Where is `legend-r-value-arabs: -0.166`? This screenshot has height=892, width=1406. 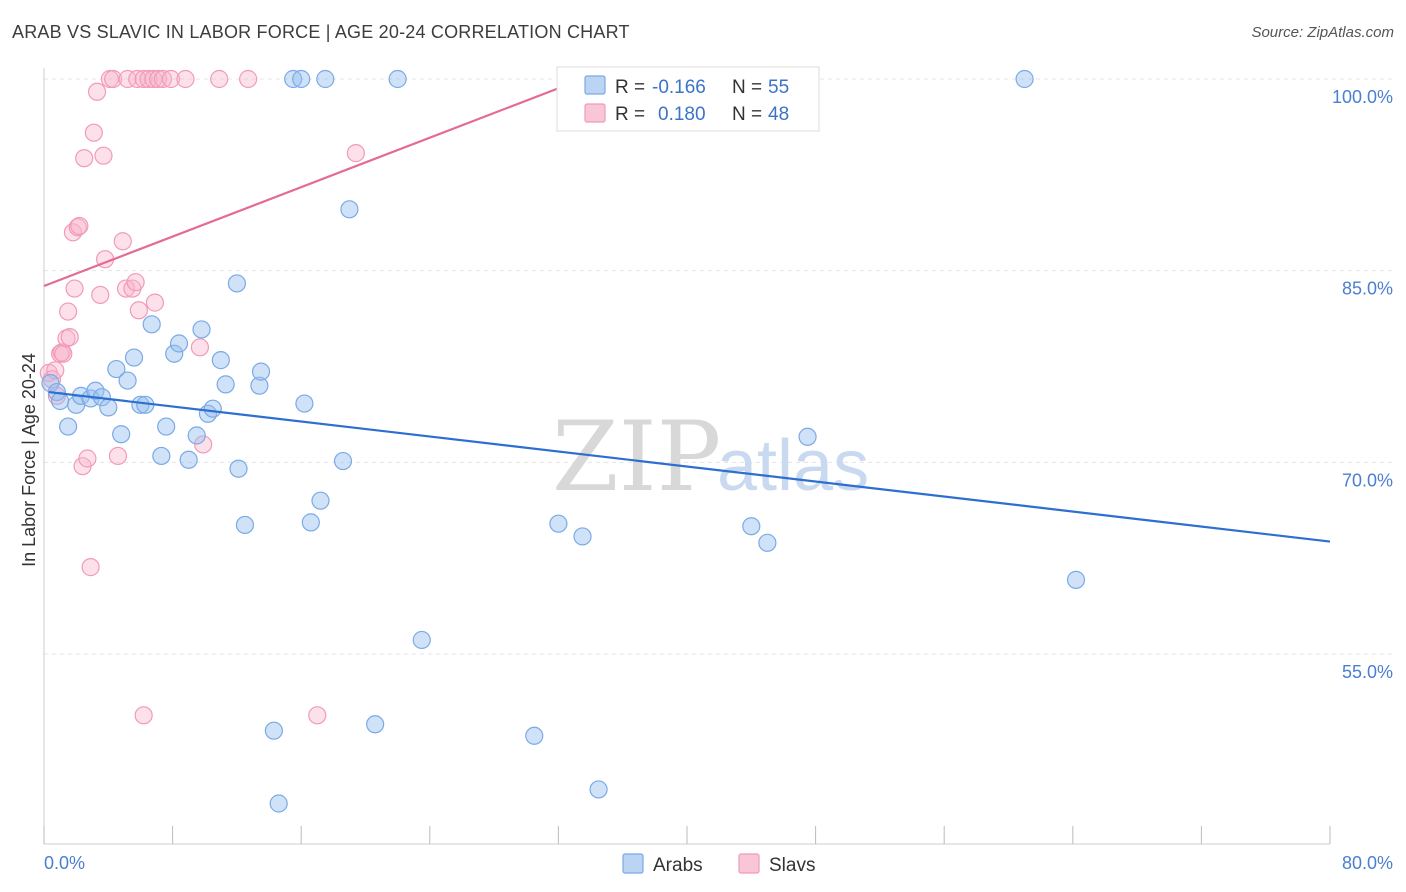 legend-r-value-arabs: -0.166 is located at coordinates (679, 87).